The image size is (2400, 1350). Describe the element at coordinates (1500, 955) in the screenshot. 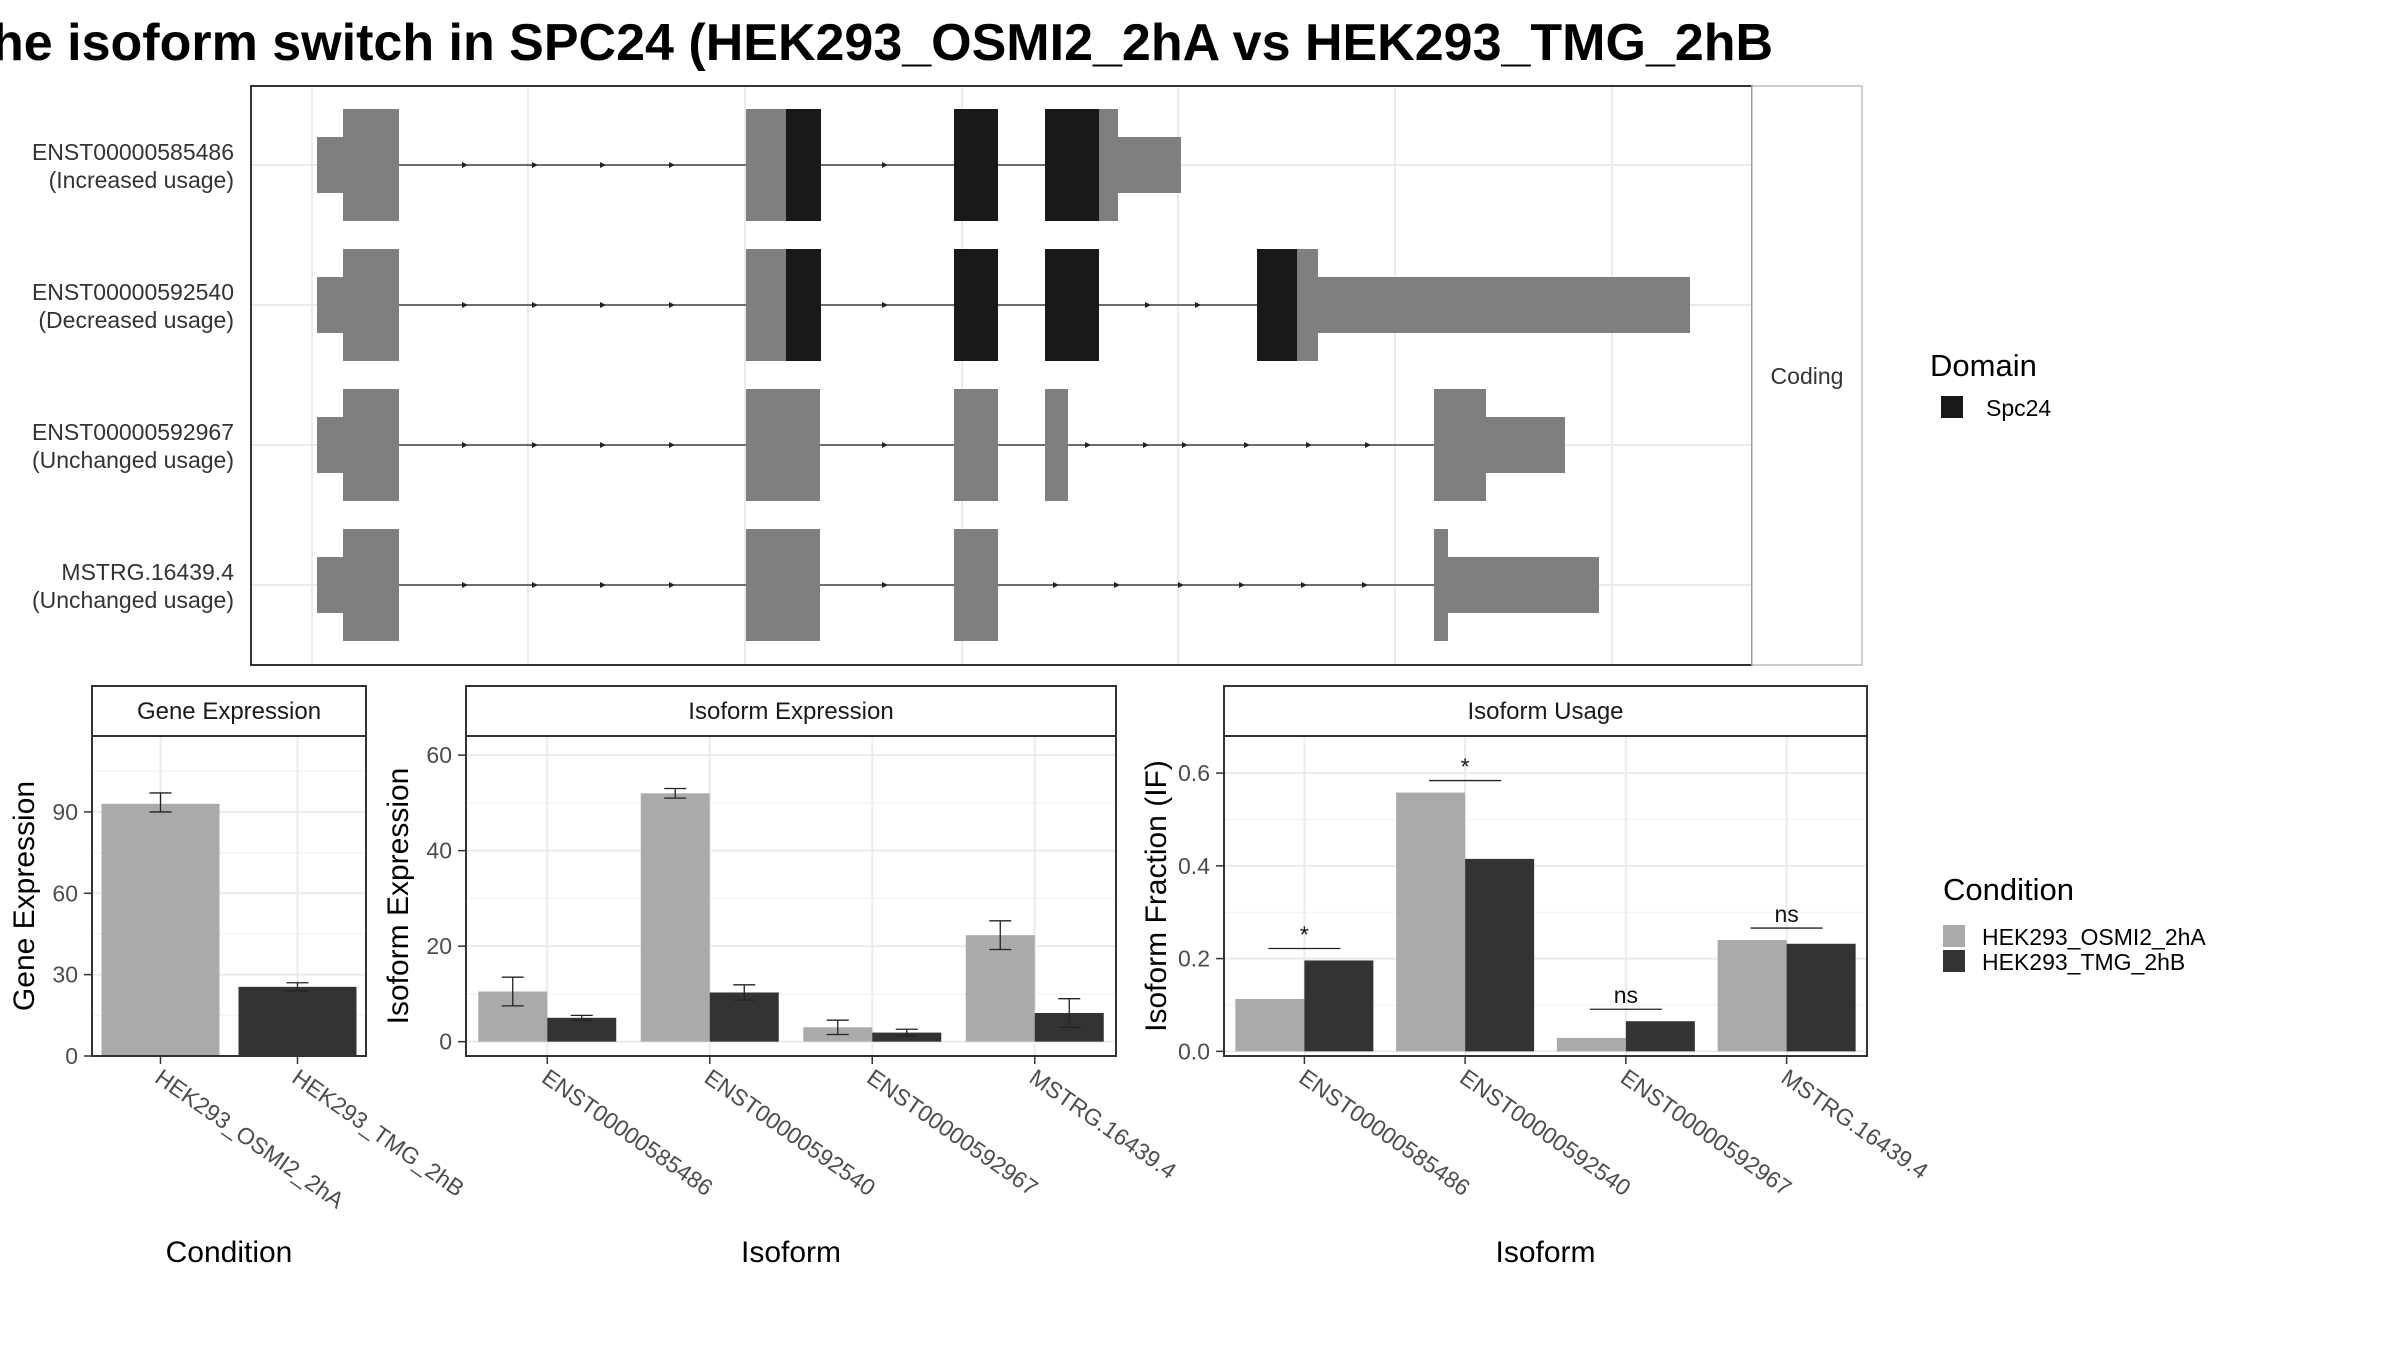

I see `bar-HEK293_TMG_2hB-ENST00000592540` at that location.